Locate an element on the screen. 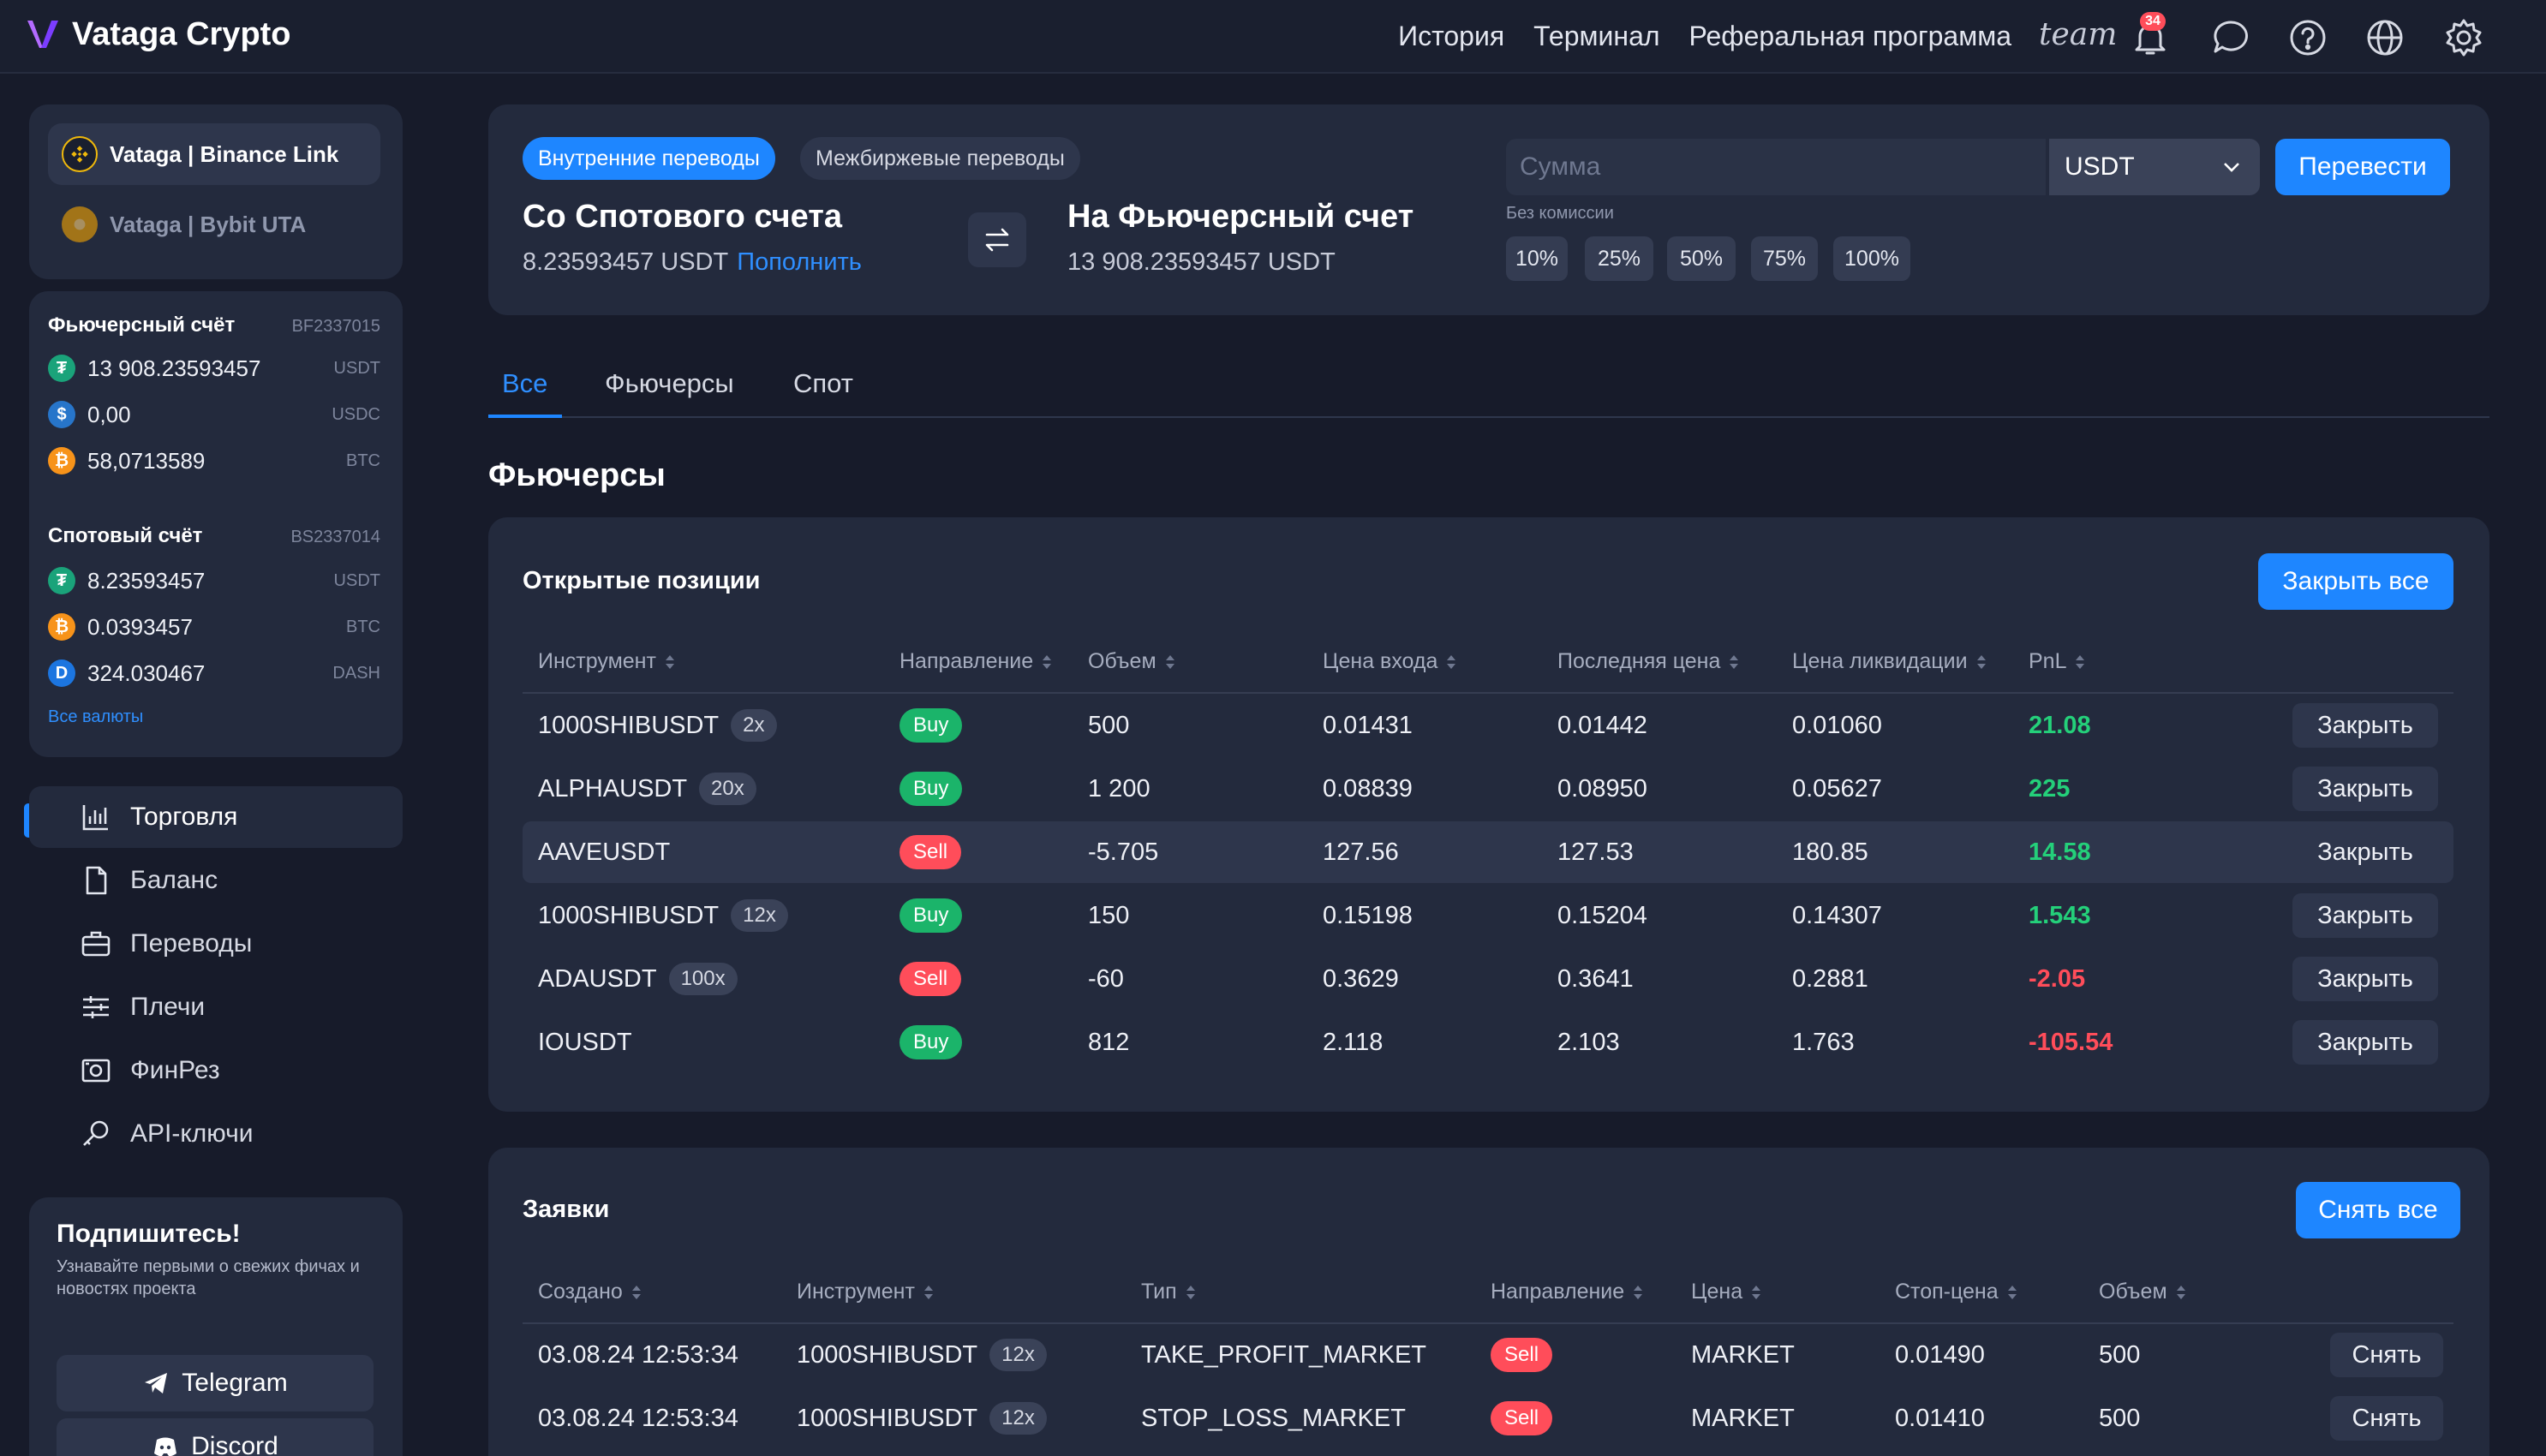 This screenshot has height=1456, width=2546. percent-75-button: 75% is located at coordinates (1784, 258).